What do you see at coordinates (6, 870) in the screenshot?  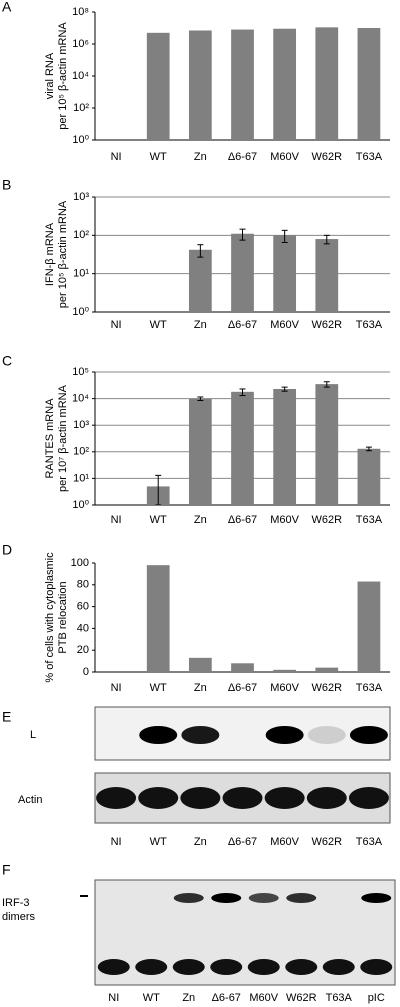 I see `panel-label: F` at bounding box center [6, 870].